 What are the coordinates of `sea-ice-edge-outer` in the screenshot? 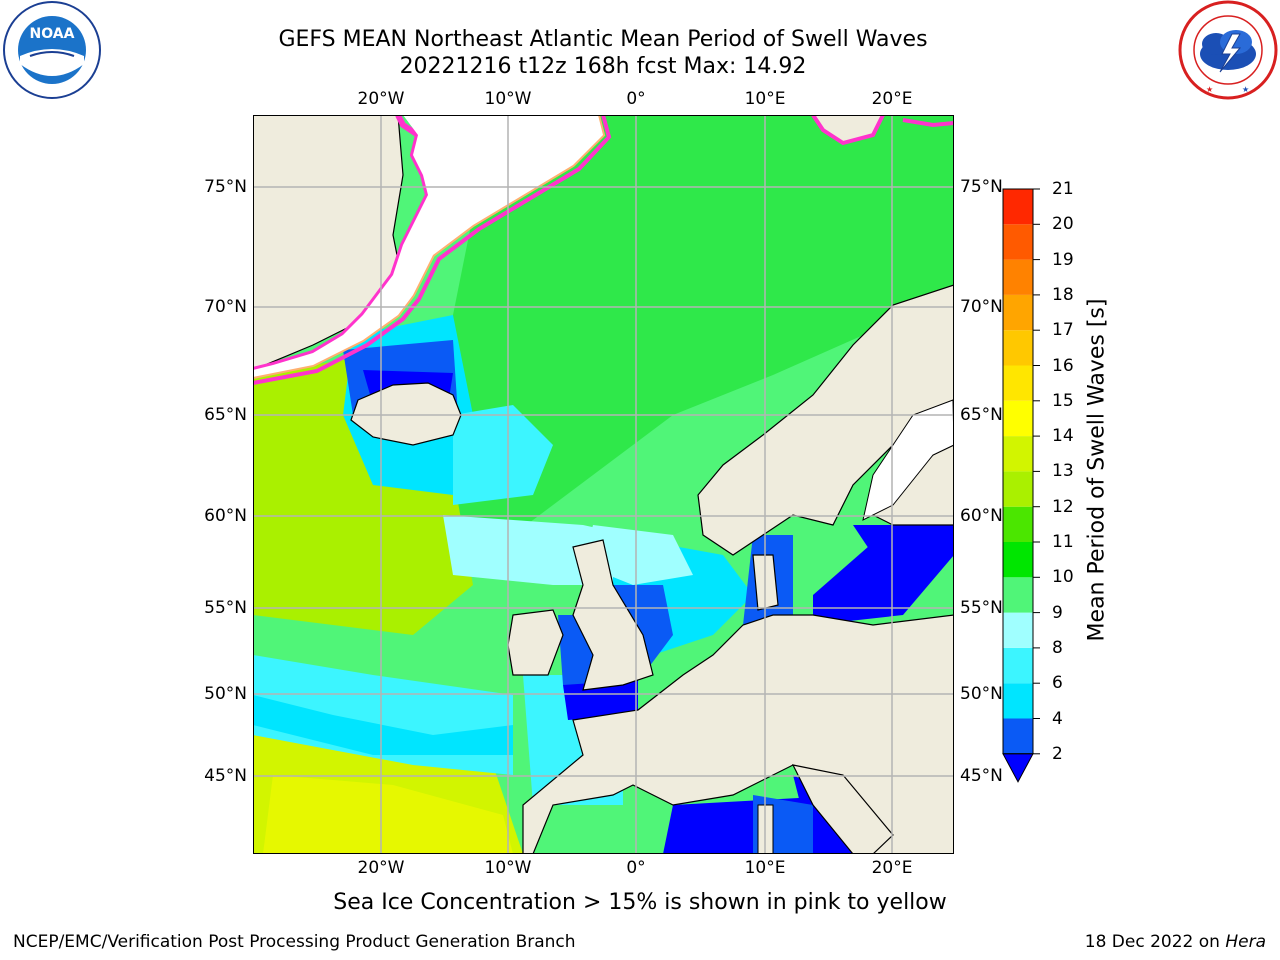 It's located at (432, 250).